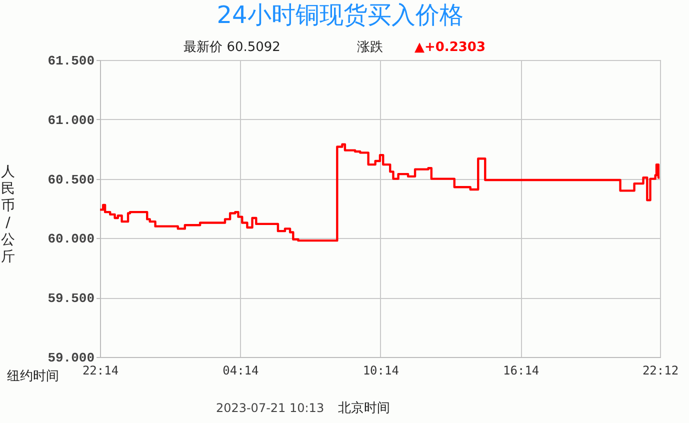 The image size is (689, 423). What do you see at coordinates (380, 371) in the screenshot?
I see `x-tick-label: 10:14` at bounding box center [380, 371].